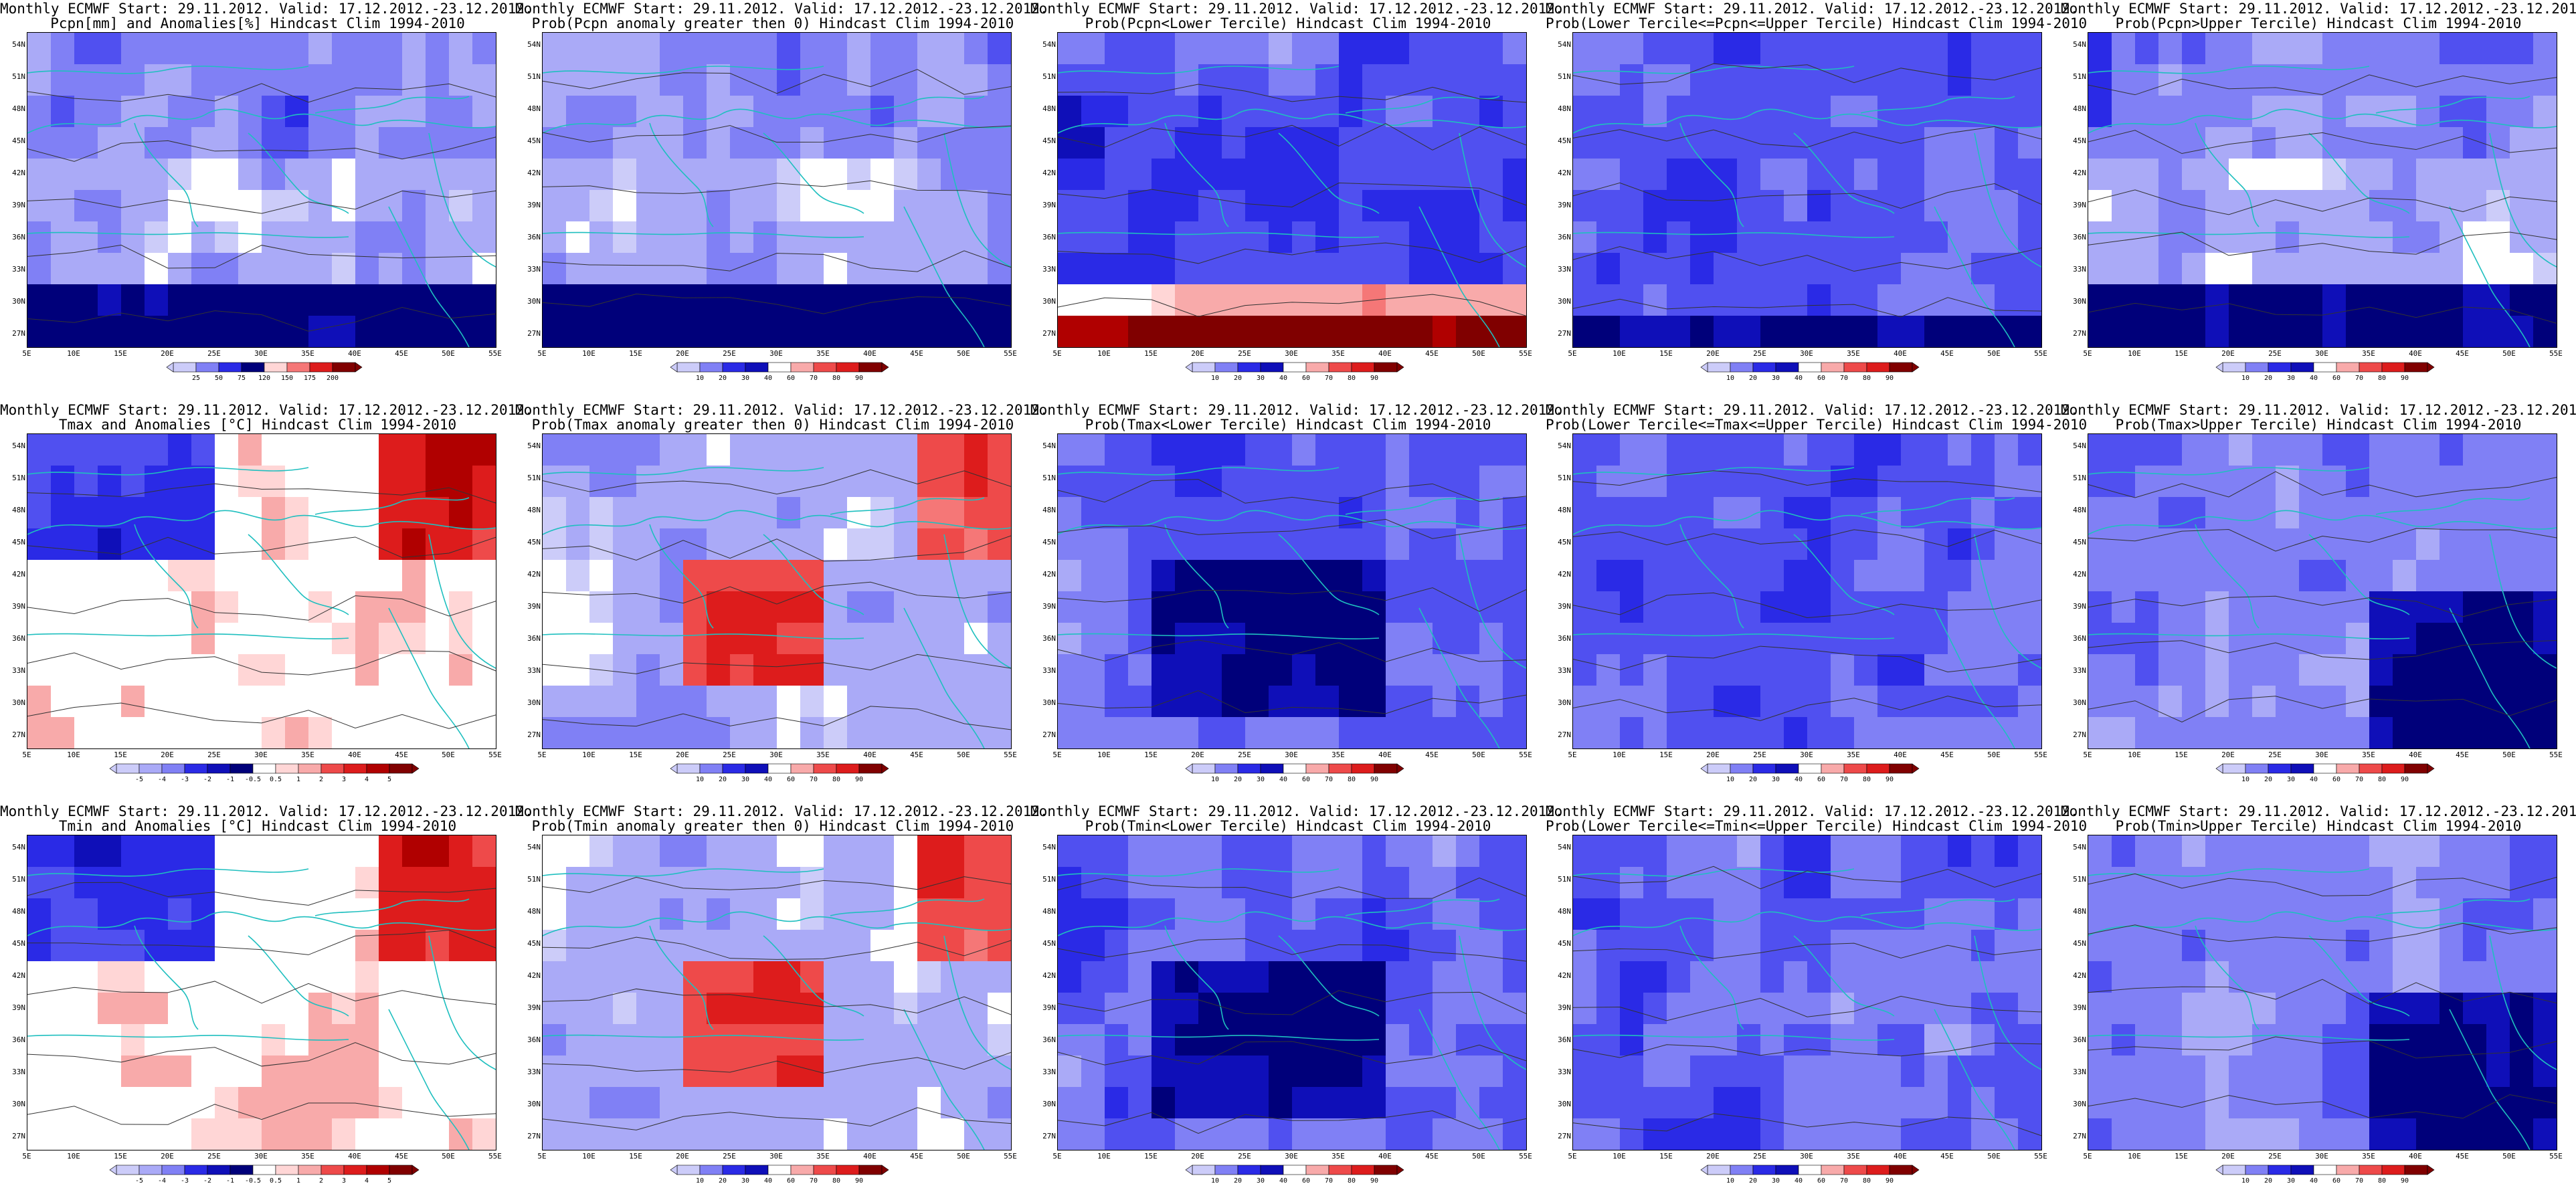 This screenshot has width=2576, height=1204. What do you see at coordinates (2322, 591) in the screenshot?
I see `map-field` at bounding box center [2322, 591].